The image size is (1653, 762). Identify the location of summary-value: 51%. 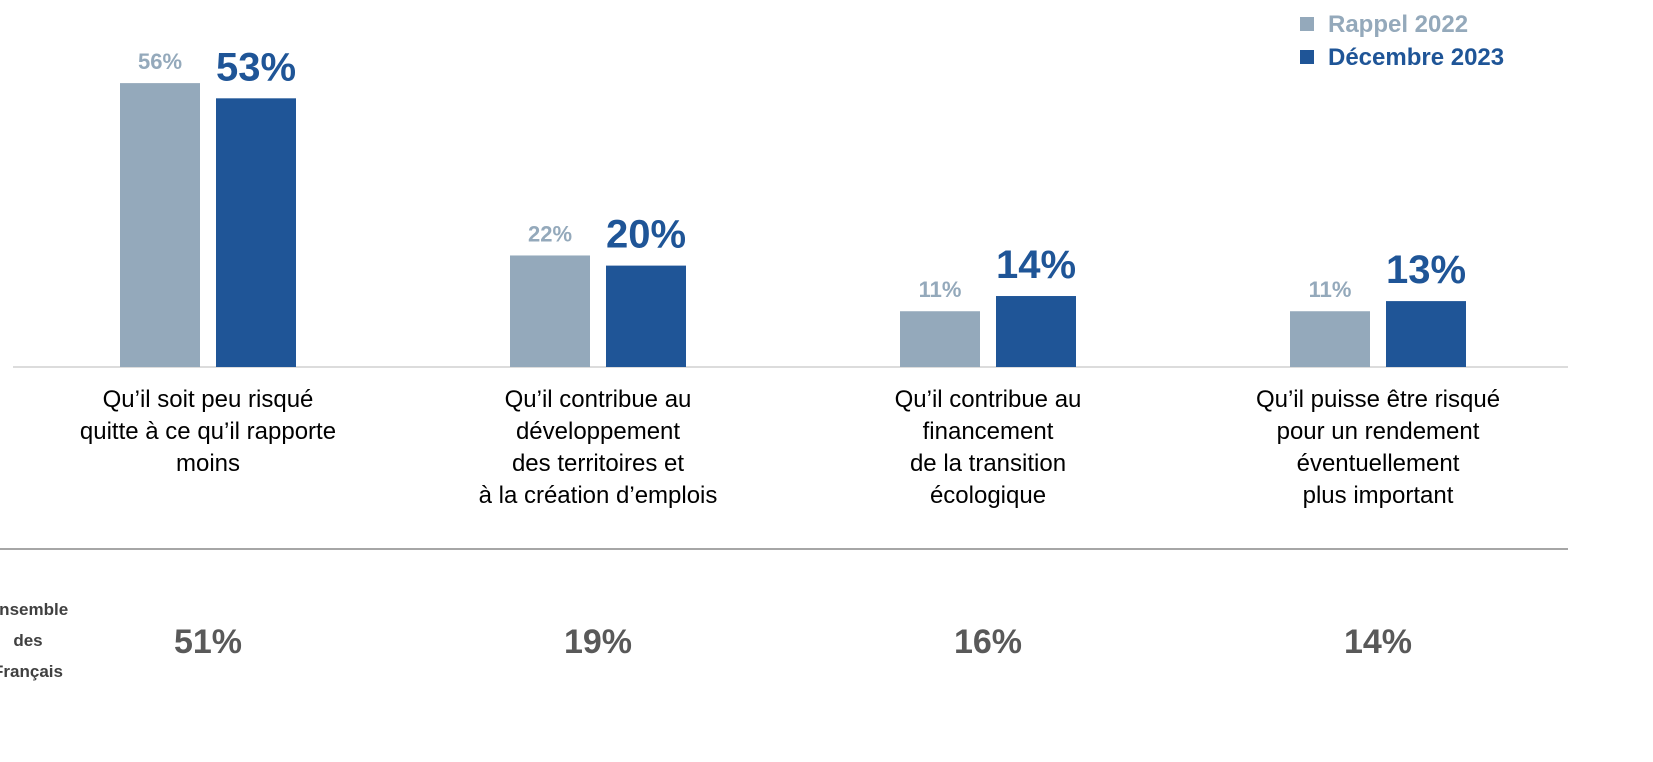
(208, 642).